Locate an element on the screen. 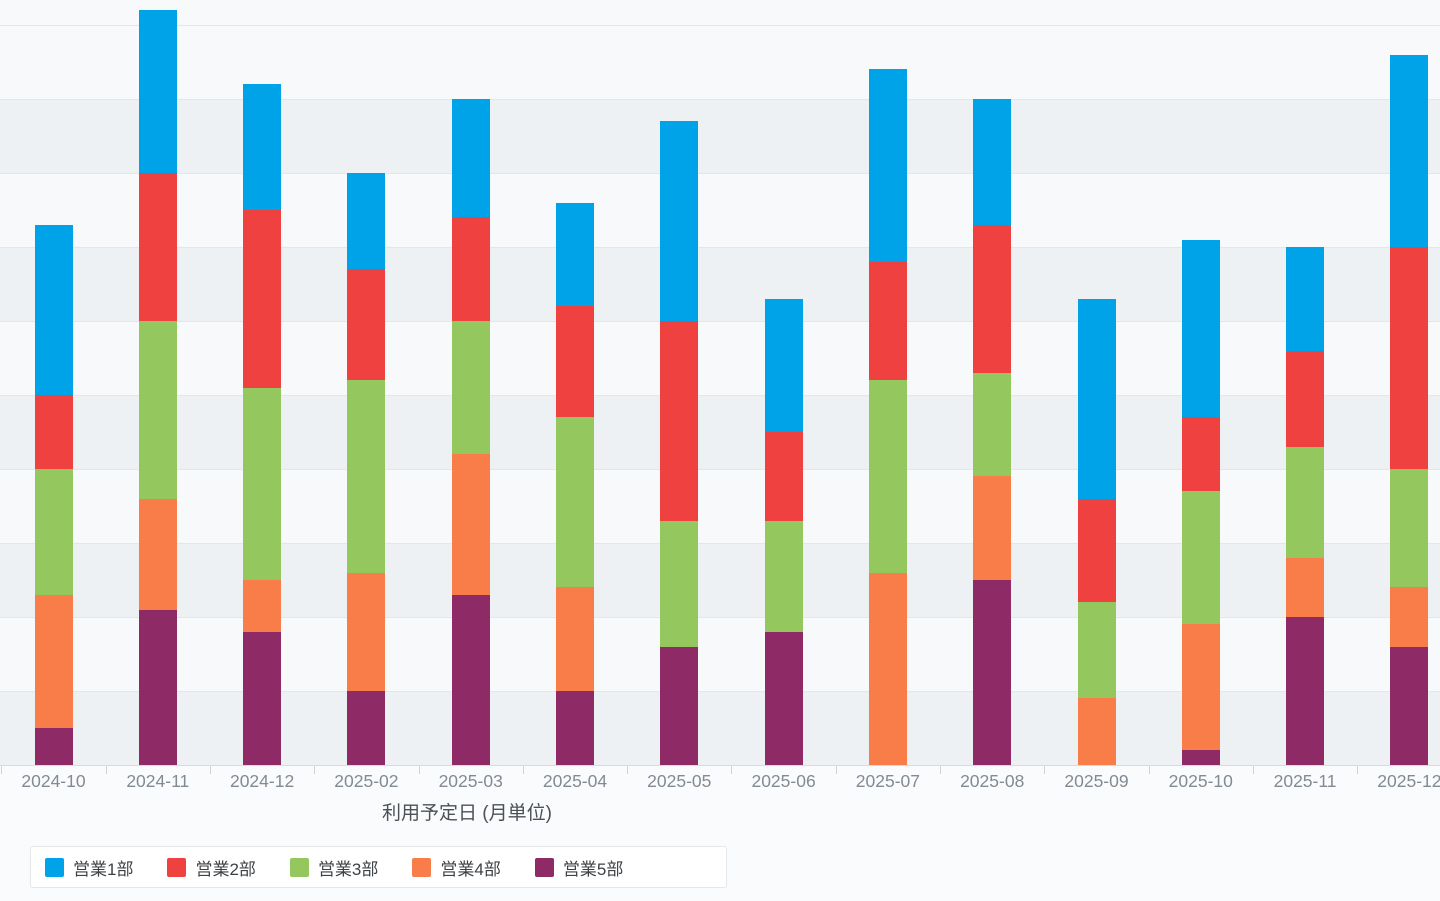 This screenshot has height=901, width=1440. legend-item-0: 営業1部 is located at coordinates (89, 867).